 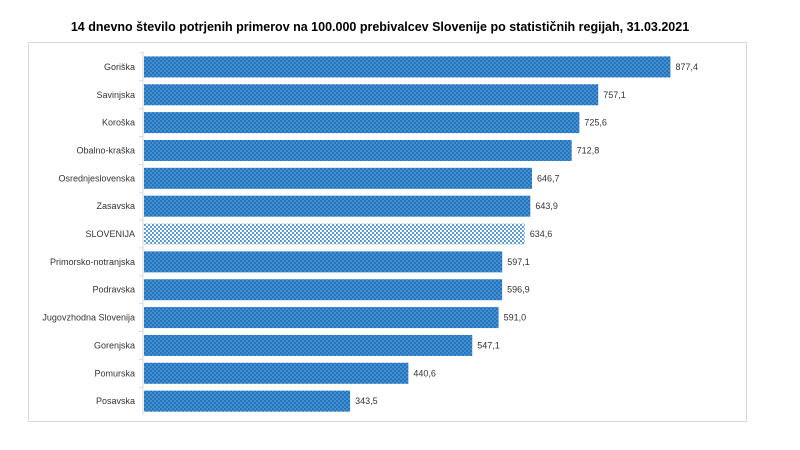 I want to click on value-label: 440,6, so click(x=424, y=373).